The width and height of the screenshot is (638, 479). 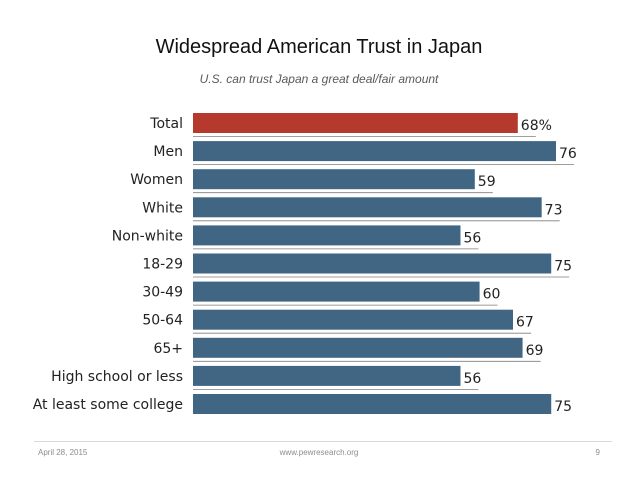 I want to click on value-label: 73, so click(x=554, y=210).